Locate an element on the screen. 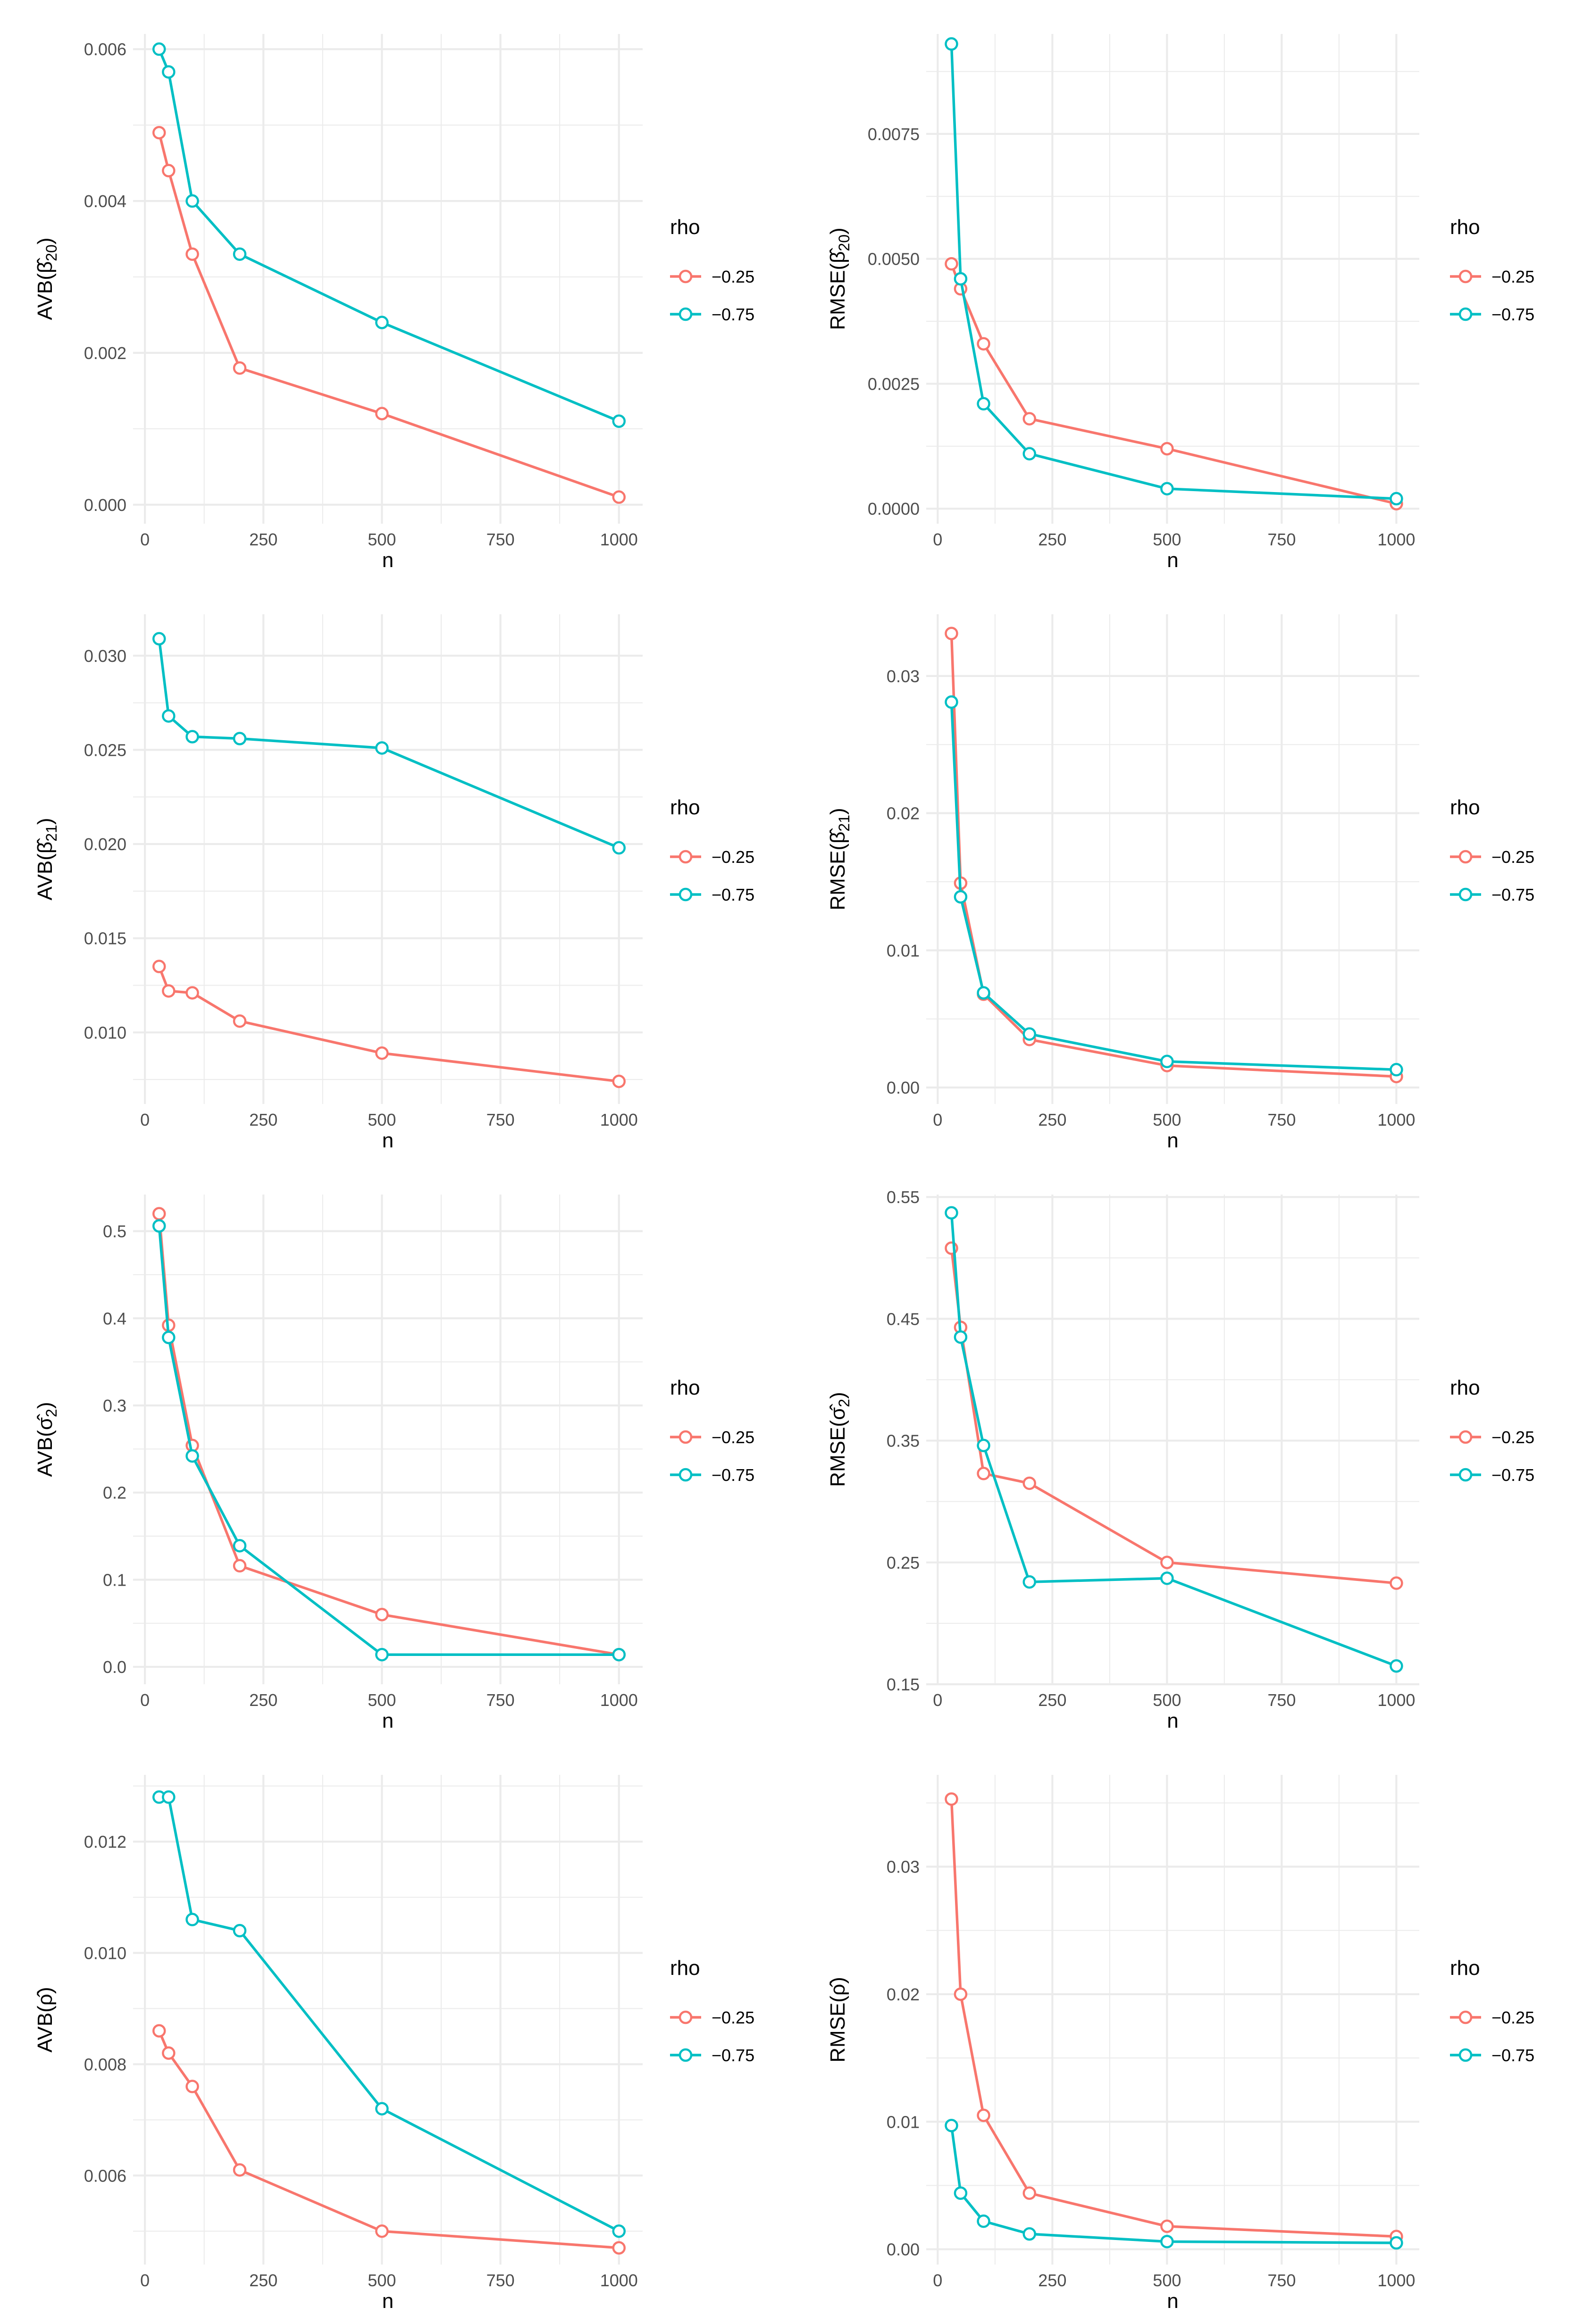 Image resolution: width=1575 pixels, height=2324 pixels. y-axis-title: AVB(β̂21) is located at coordinates (47, 859).